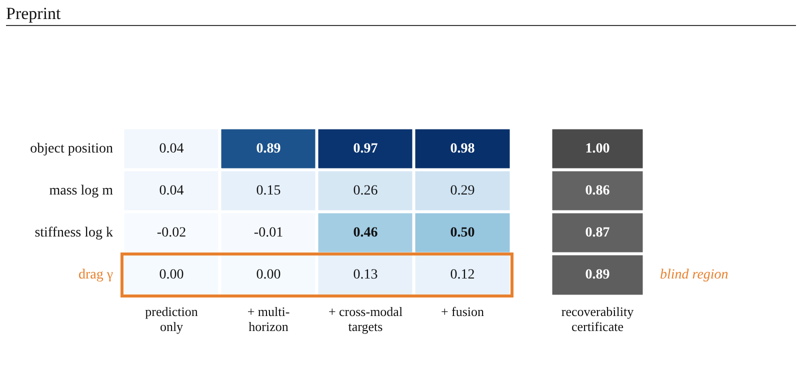 This screenshot has height=370, width=804. I want to click on x-tick-label: + multi- horizon, so click(268, 319).